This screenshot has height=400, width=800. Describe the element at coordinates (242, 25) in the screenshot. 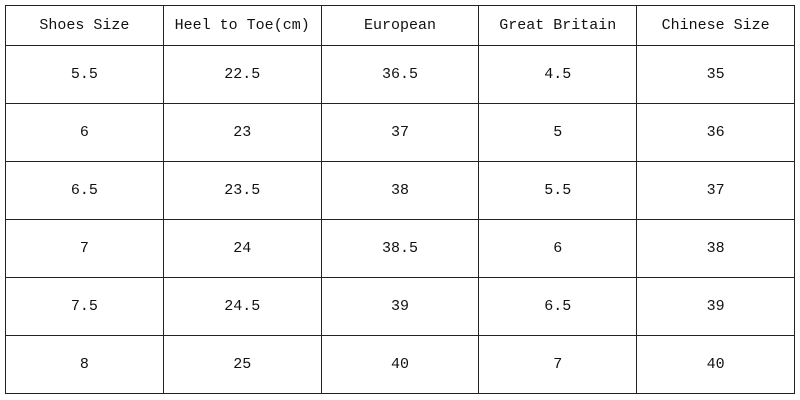

I see `header-cell: Heel to Toe(cm)` at that location.